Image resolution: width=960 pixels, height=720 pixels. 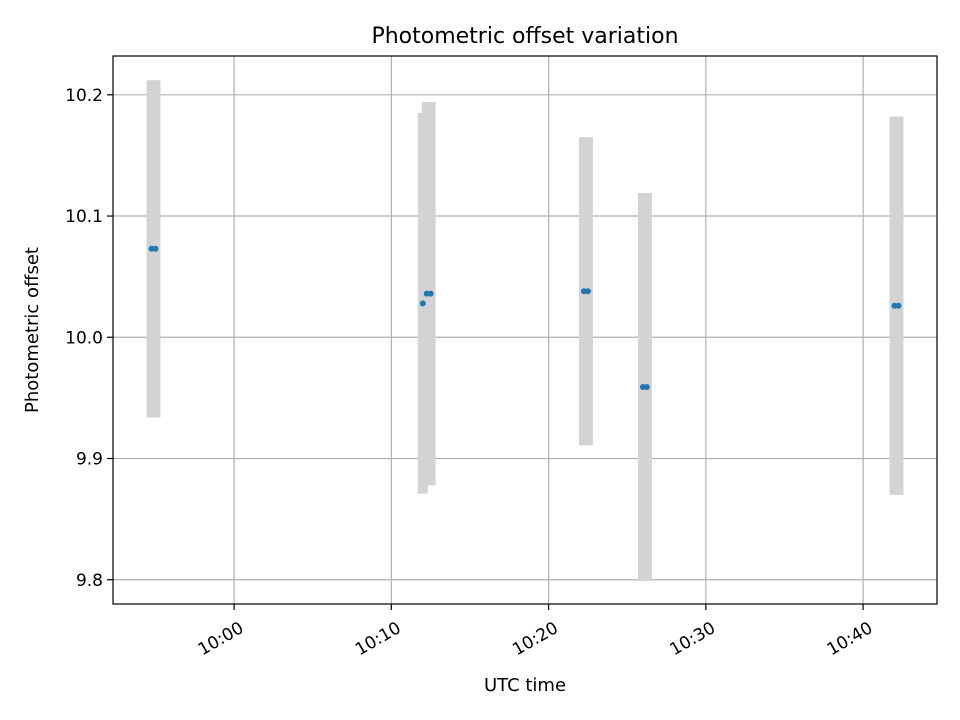 I want to click on y-tick-label: 10.2, so click(x=84, y=96).